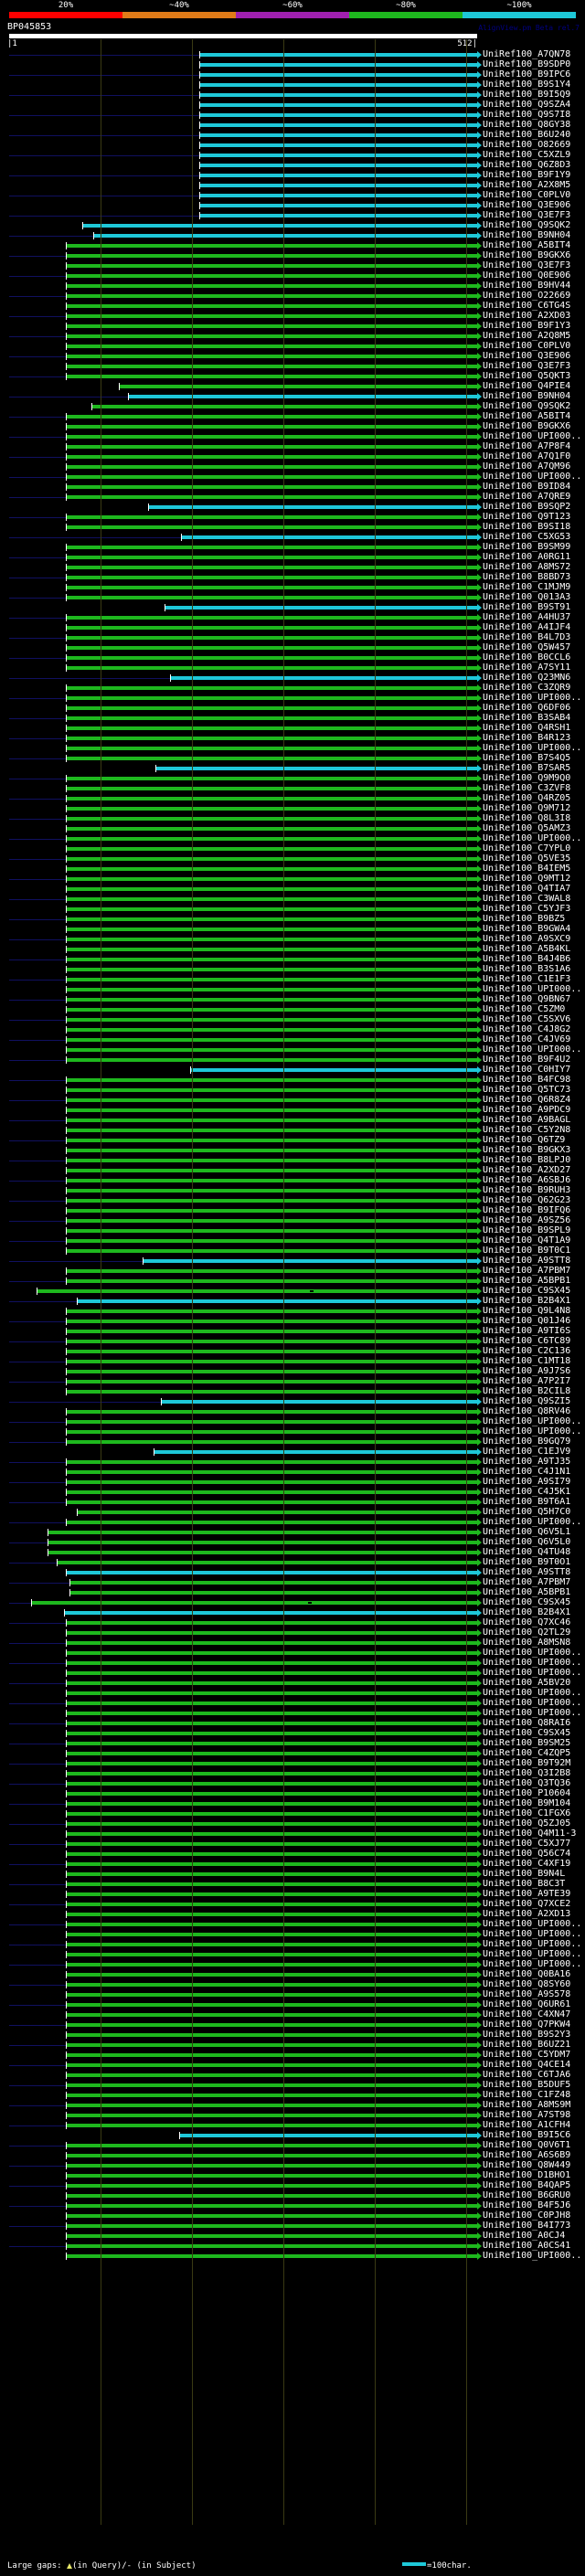  What do you see at coordinates (293, 577) in the screenshot?
I see `hit-row: UniRef100_B8BD73` at bounding box center [293, 577].